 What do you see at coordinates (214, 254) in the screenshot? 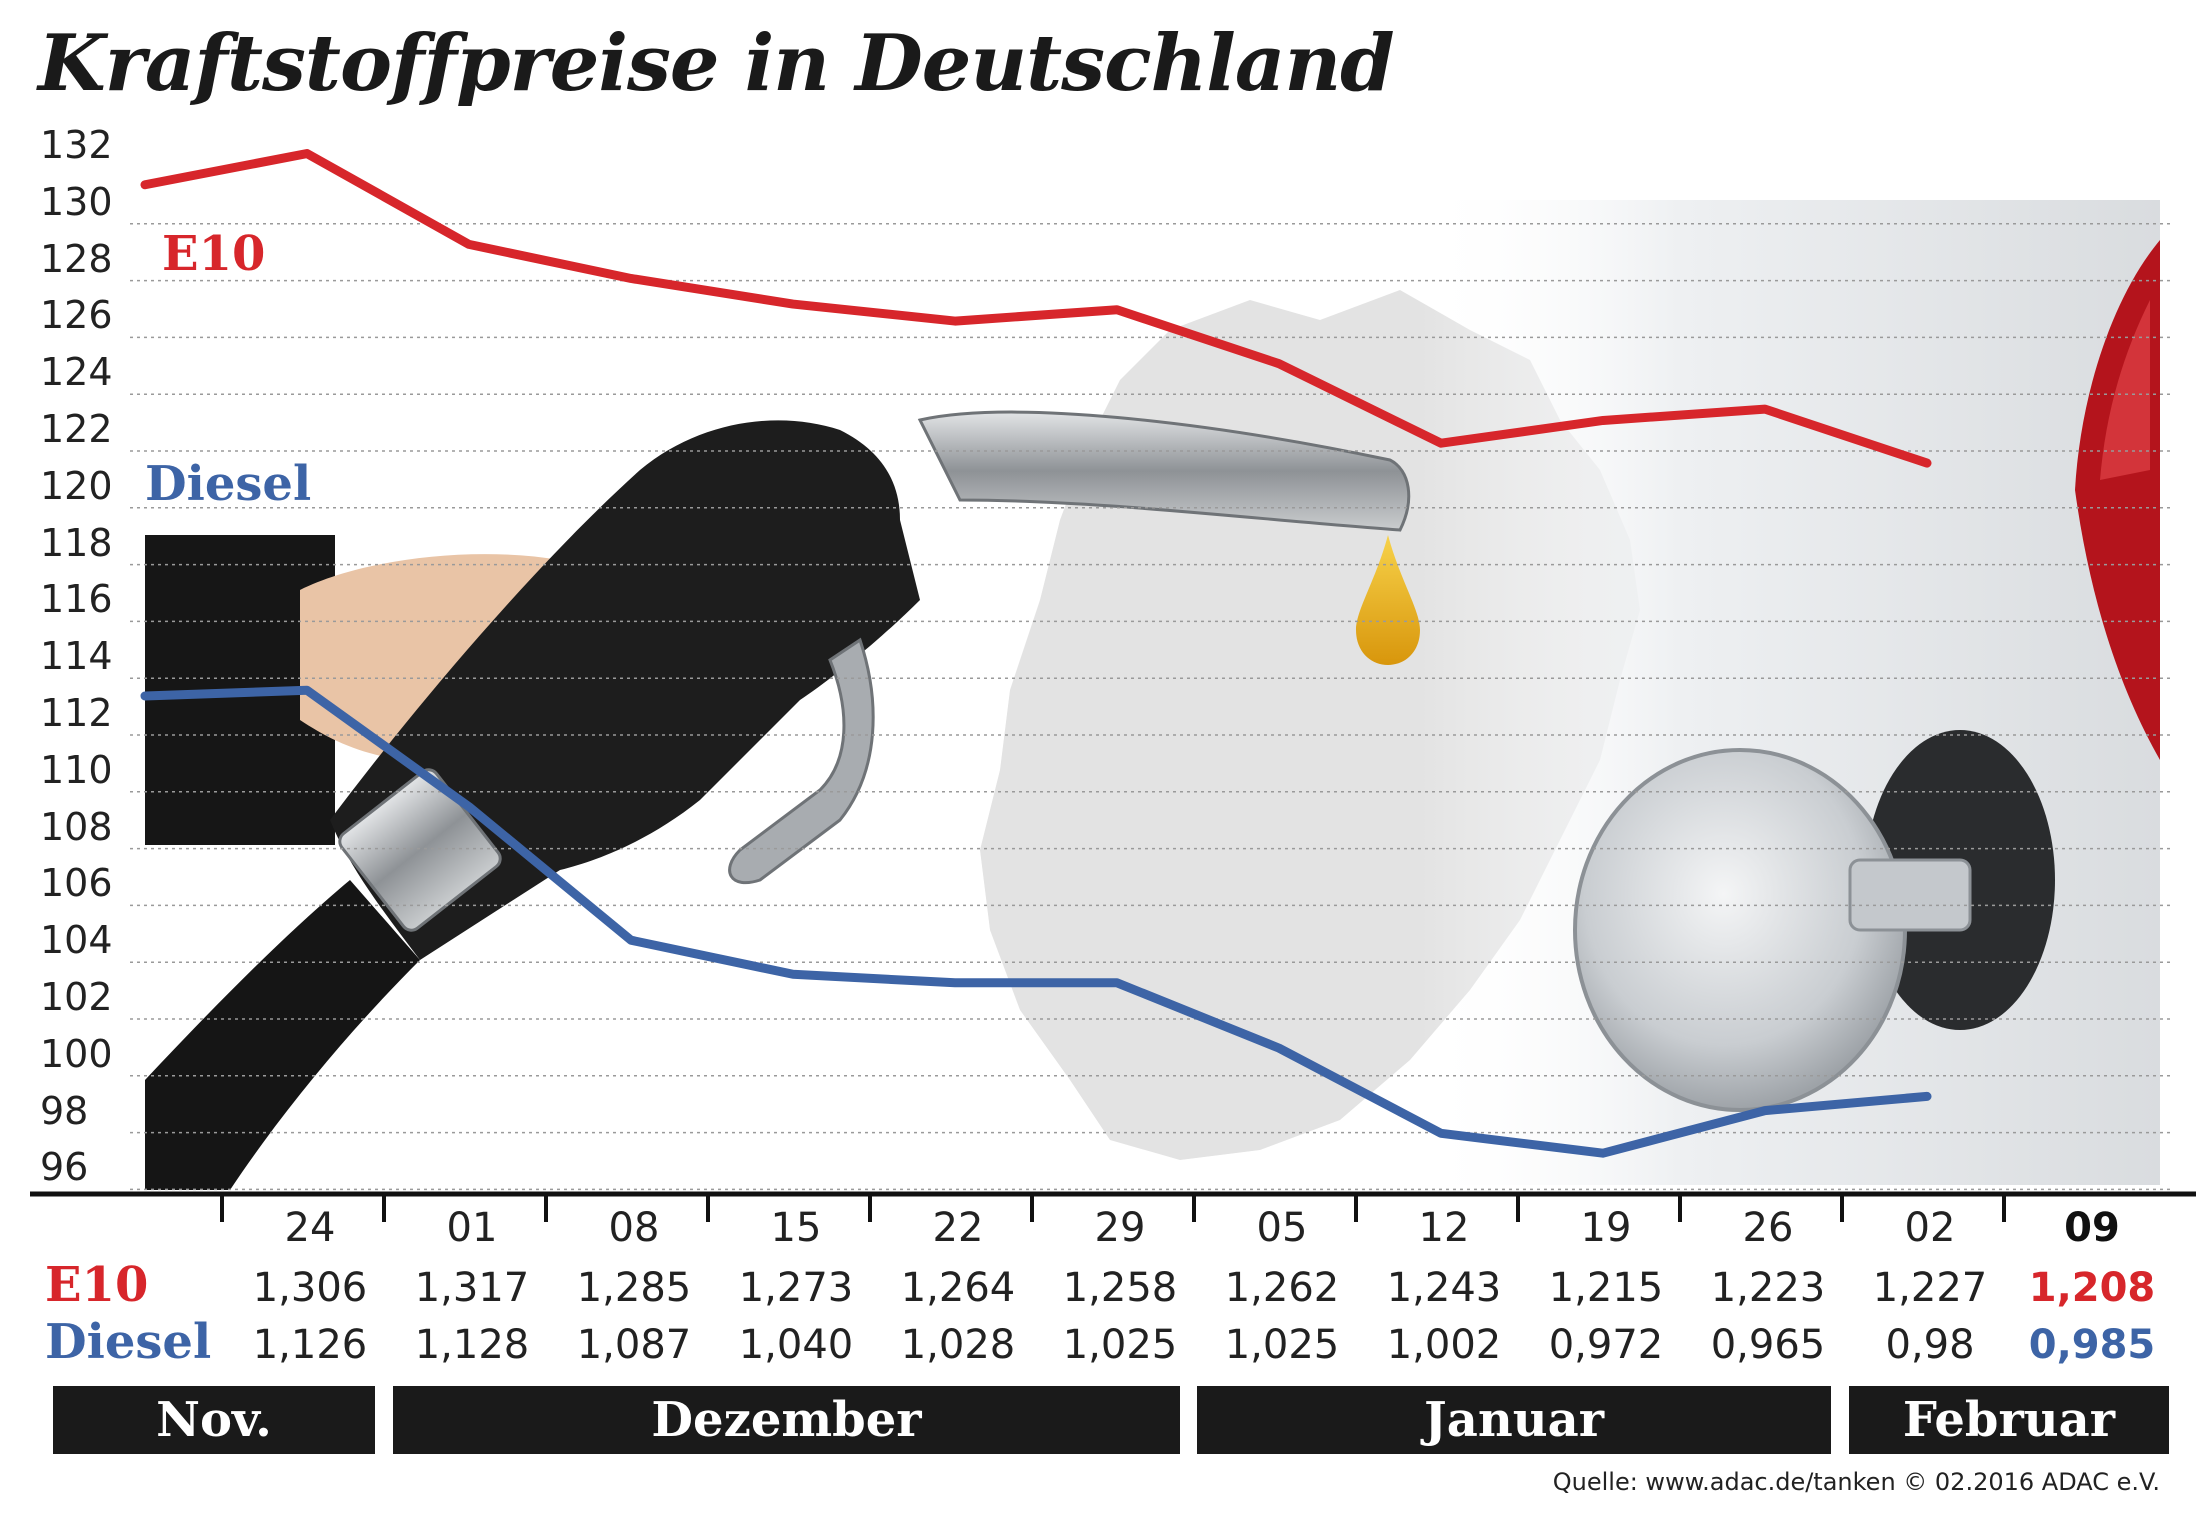
I see `e10-series-label: E10` at bounding box center [214, 254].